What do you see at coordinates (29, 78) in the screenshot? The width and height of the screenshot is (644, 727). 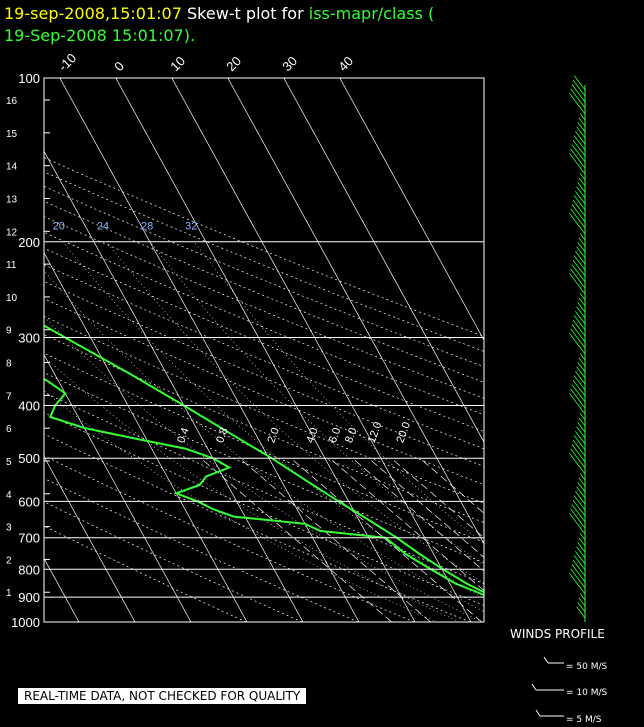 I see `pressure-tick-label: 100` at bounding box center [29, 78].